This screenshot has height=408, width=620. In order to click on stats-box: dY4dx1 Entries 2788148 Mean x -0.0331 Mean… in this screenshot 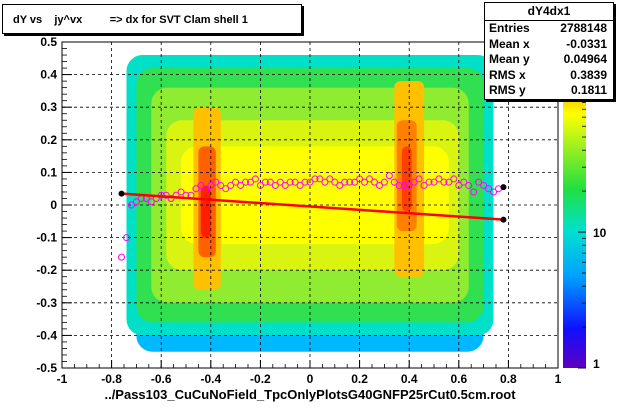, I will do `click(549, 51)`.